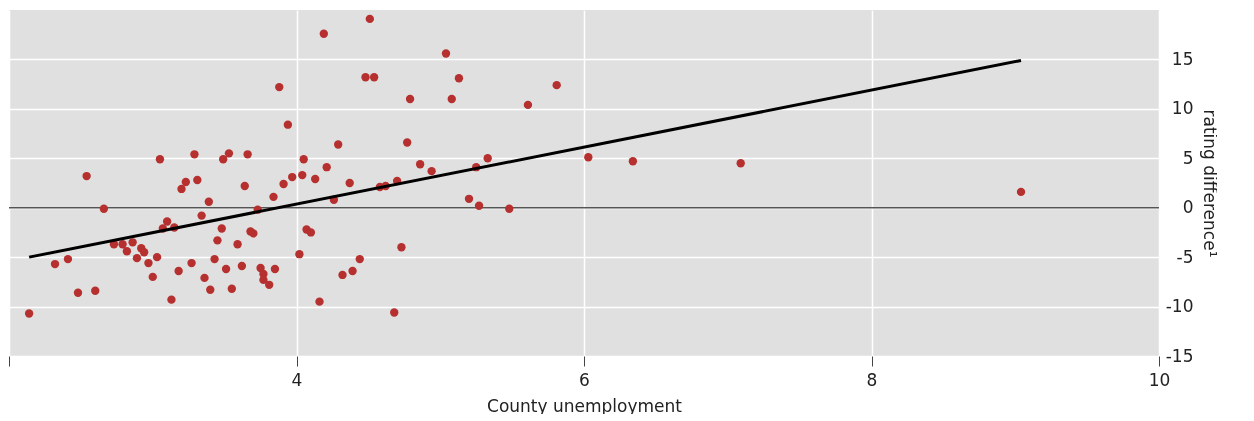  Describe the element at coordinates (1159, 379) in the screenshot. I see `x-tick-label: 10` at that location.